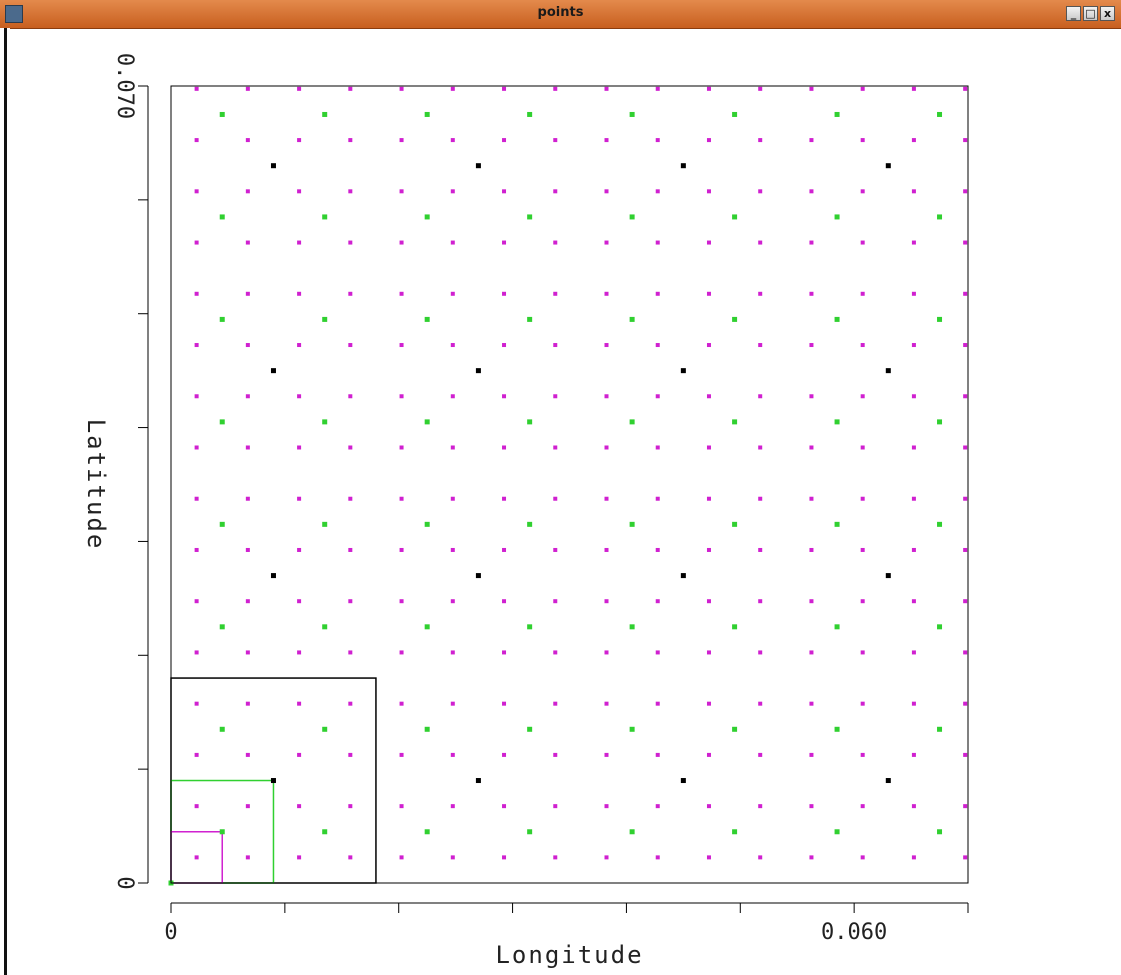 This screenshot has width=1121, height=975. Describe the element at coordinates (1107, 13) in the screenshot. I see `close-button: x` at that location.